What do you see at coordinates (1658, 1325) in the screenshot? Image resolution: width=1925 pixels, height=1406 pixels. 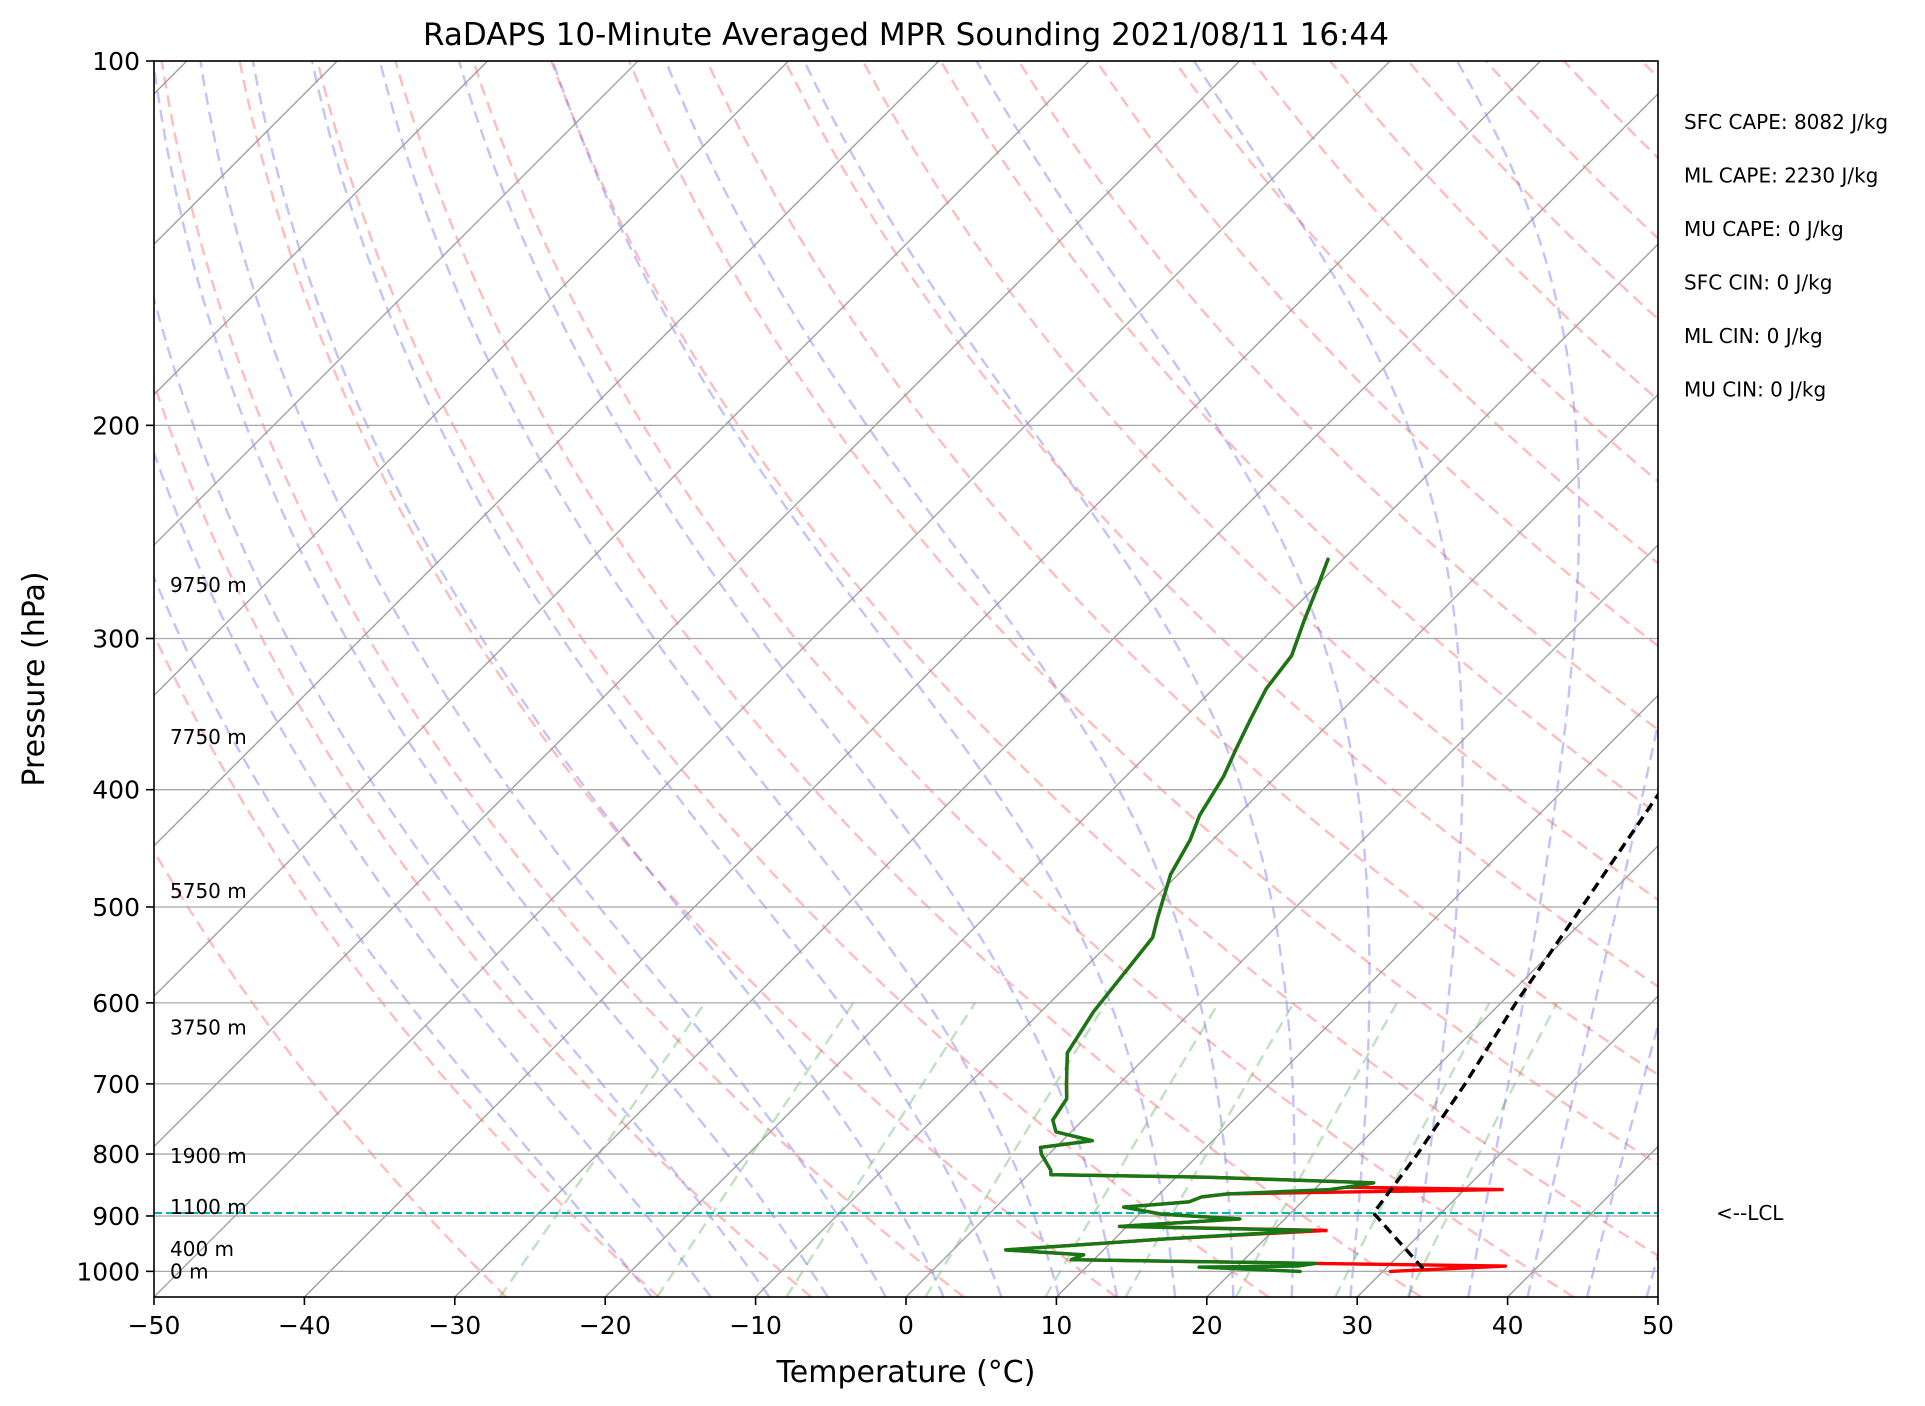 I see `x-tick-label: 50` at bounding box center [1658, 1325].